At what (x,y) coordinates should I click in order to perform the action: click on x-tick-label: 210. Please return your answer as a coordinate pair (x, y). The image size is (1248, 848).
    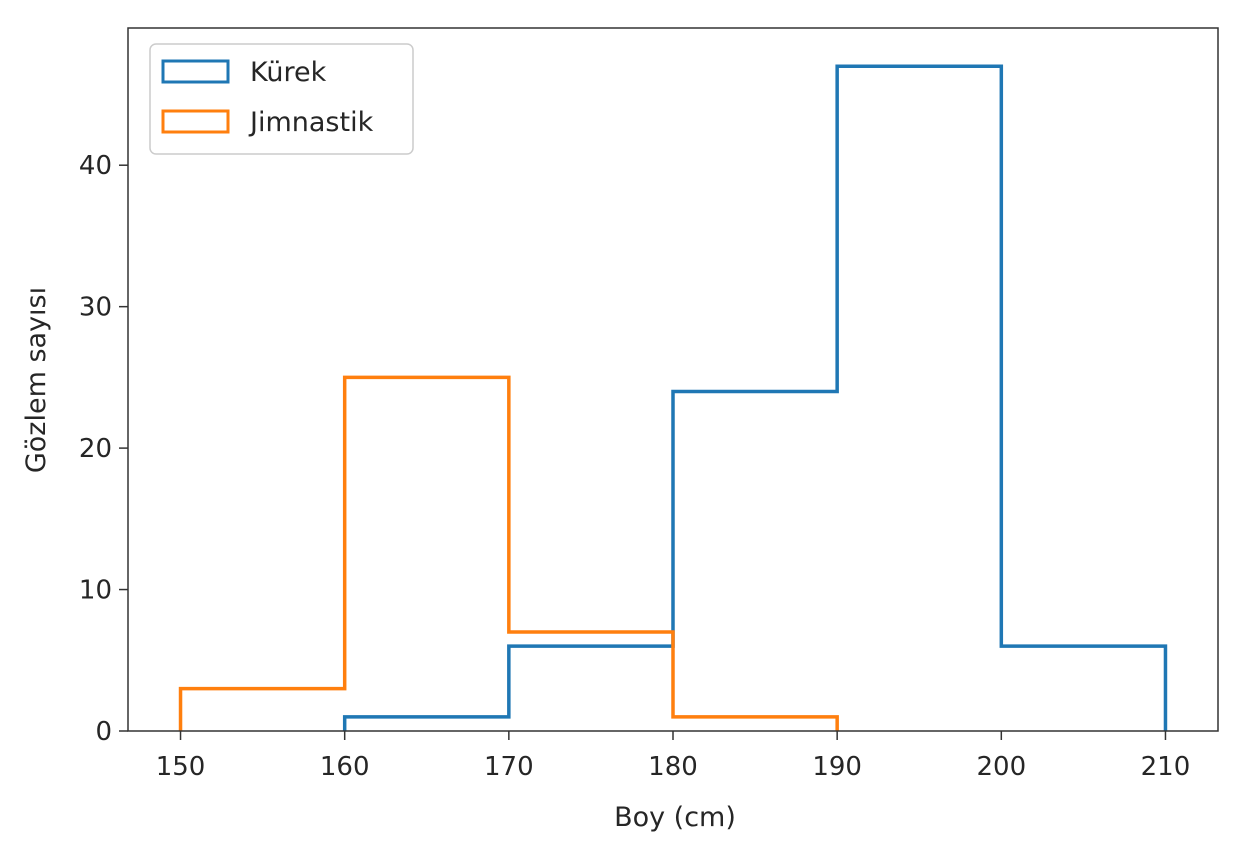
    Looking at the image, I should click on (1166, 767).